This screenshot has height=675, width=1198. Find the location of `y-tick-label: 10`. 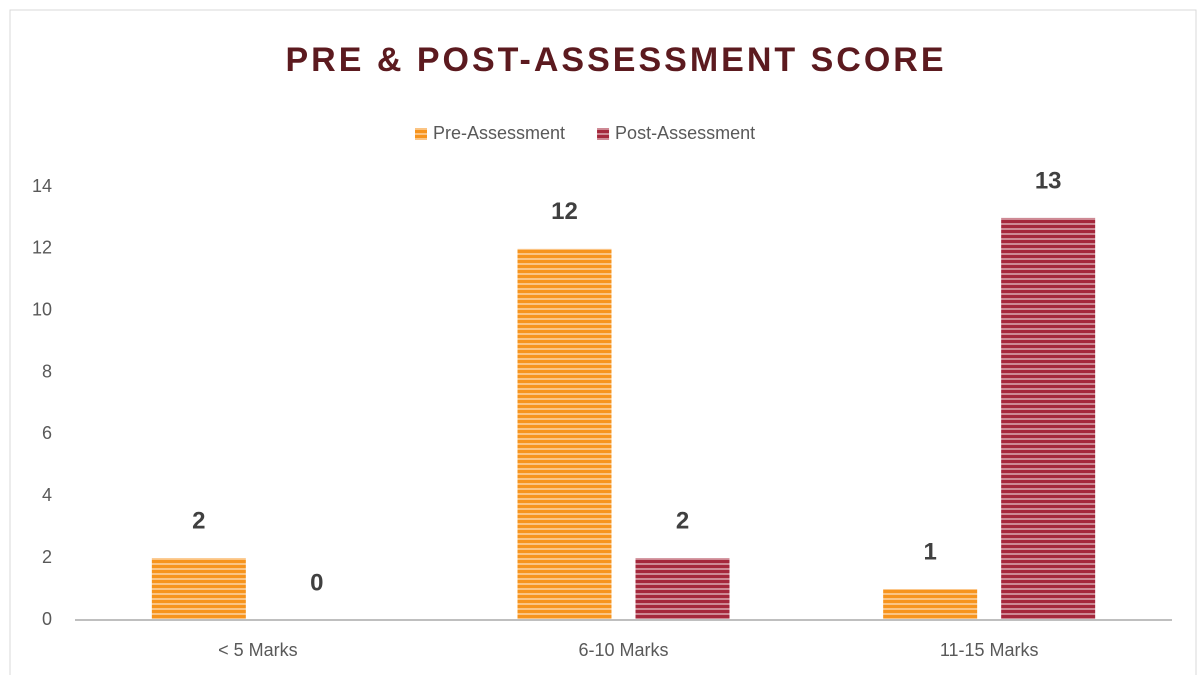

y-tick-label: 10 is located at coordinates (42, 309).